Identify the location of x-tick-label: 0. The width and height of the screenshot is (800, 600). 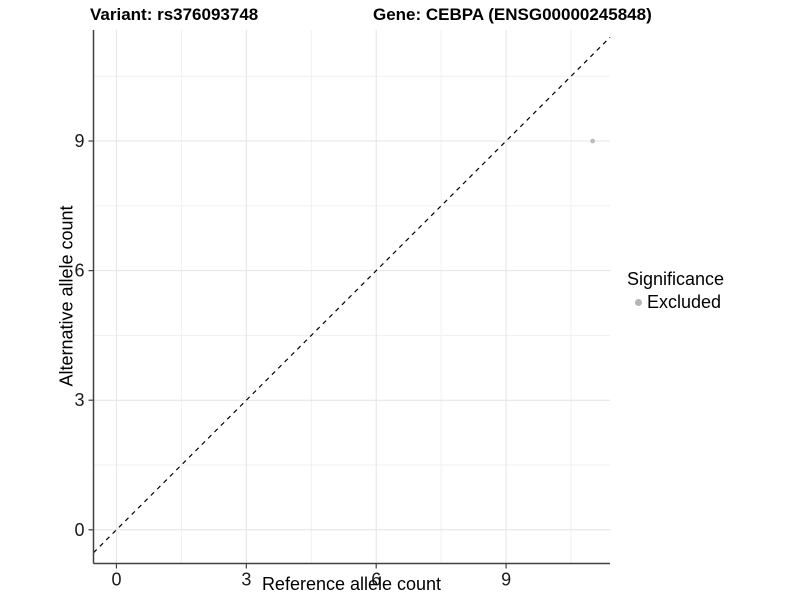
(116, 580).